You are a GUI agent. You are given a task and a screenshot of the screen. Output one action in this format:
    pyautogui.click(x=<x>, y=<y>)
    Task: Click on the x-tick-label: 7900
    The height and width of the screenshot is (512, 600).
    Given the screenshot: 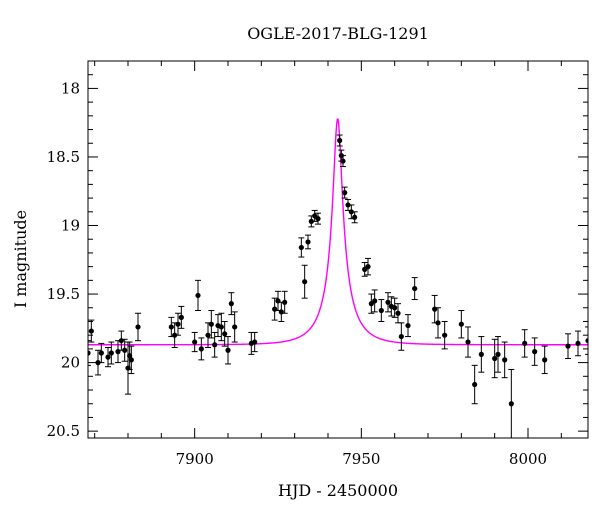 What is the action you would take?
    pyautogui.click(x=195, y=459)
    